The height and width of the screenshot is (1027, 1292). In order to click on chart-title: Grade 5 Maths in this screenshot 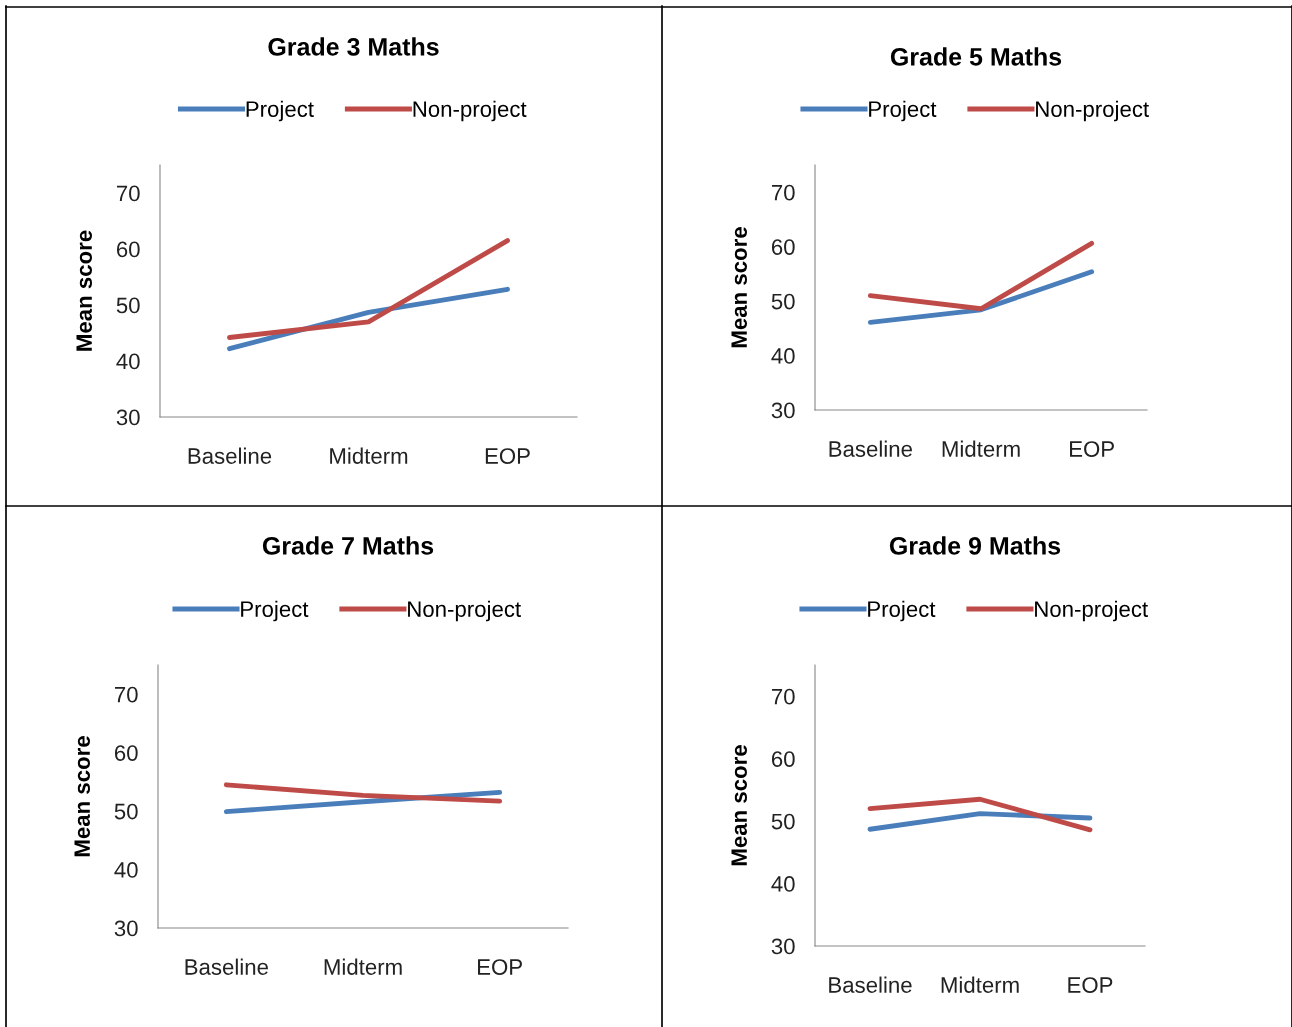, I will do `click(976, 56)`.